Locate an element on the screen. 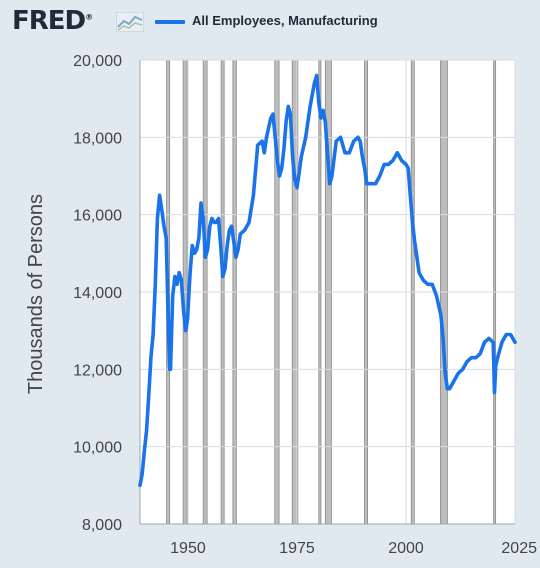 This screenshot has height=568, width=540. y-tick-label: 14,000 is located at coordinates (97, 293).